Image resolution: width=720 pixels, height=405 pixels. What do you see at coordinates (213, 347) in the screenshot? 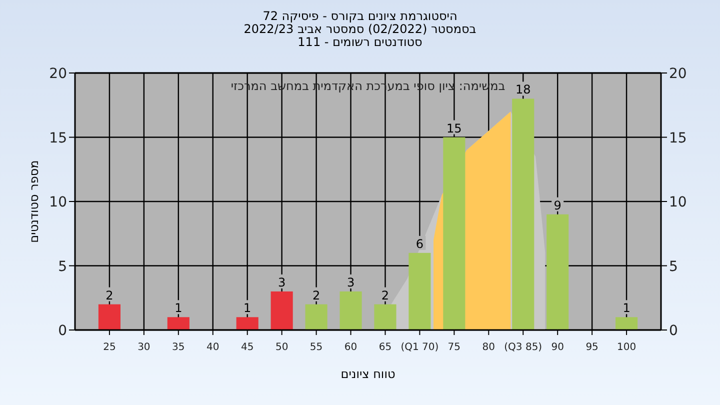
I see `x-tick-label: 40` at bounding box center [213, 347].